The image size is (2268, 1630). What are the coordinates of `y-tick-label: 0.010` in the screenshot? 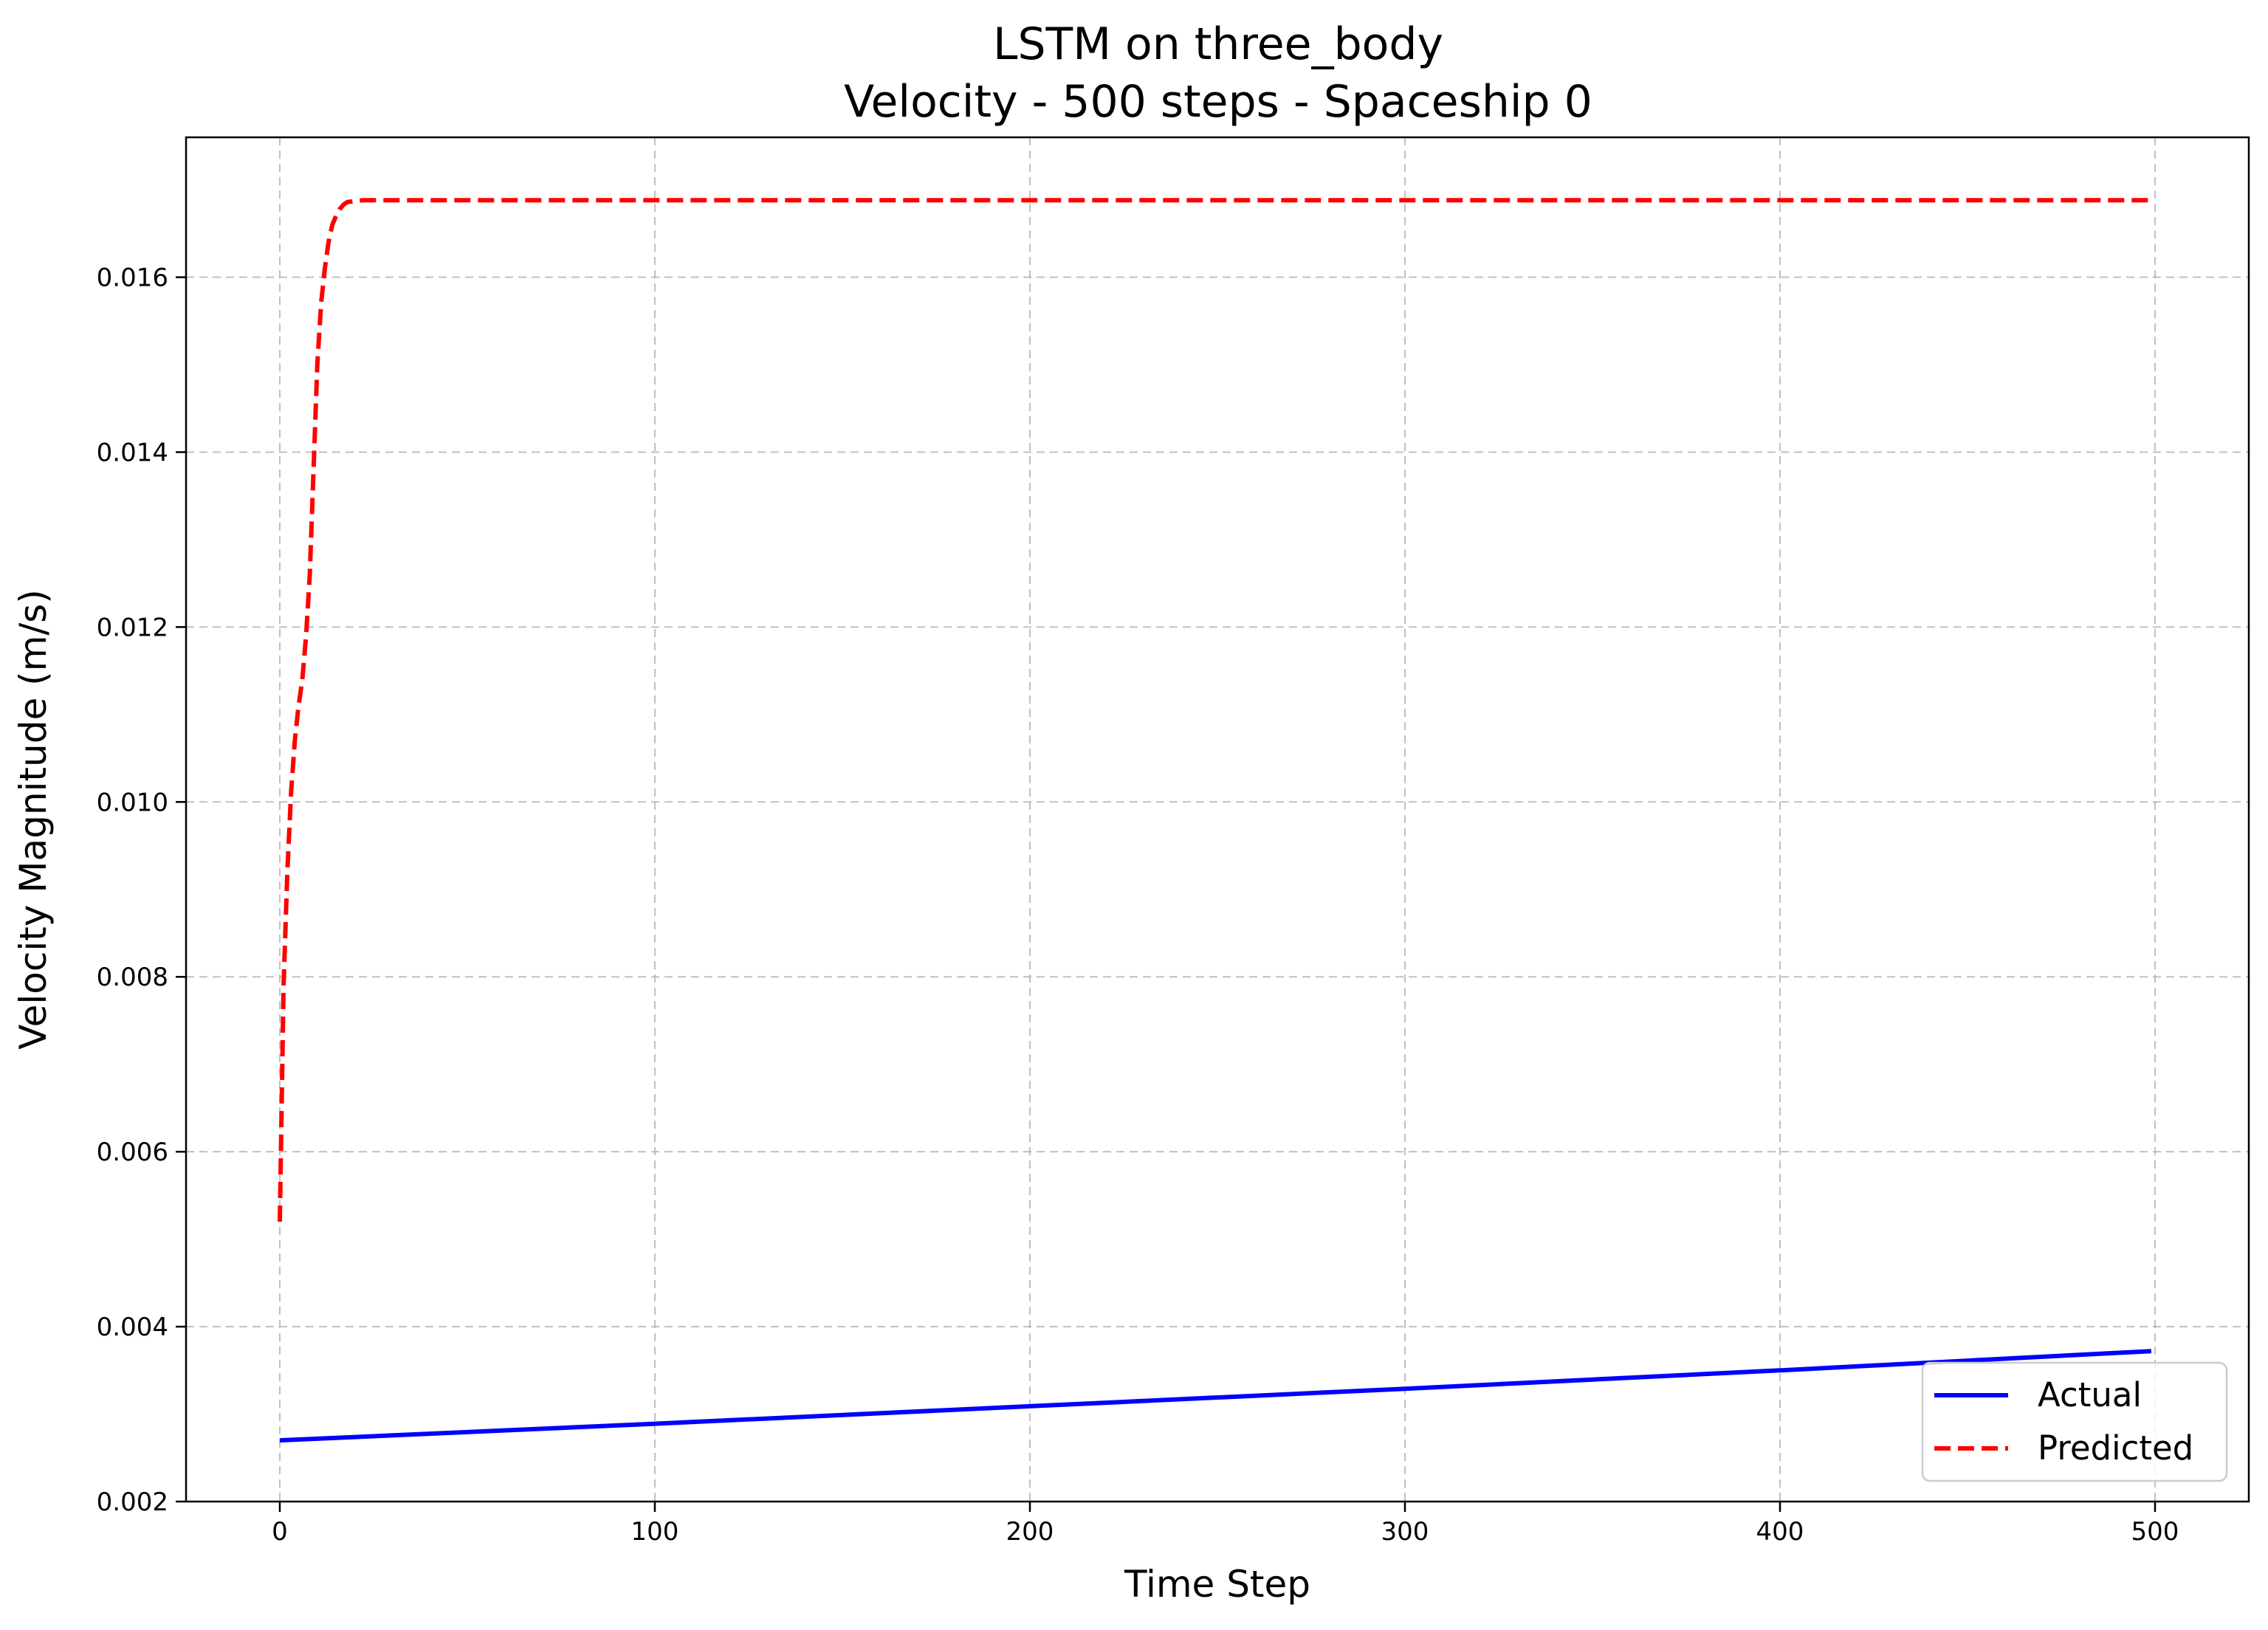 It's located at (132, 802).